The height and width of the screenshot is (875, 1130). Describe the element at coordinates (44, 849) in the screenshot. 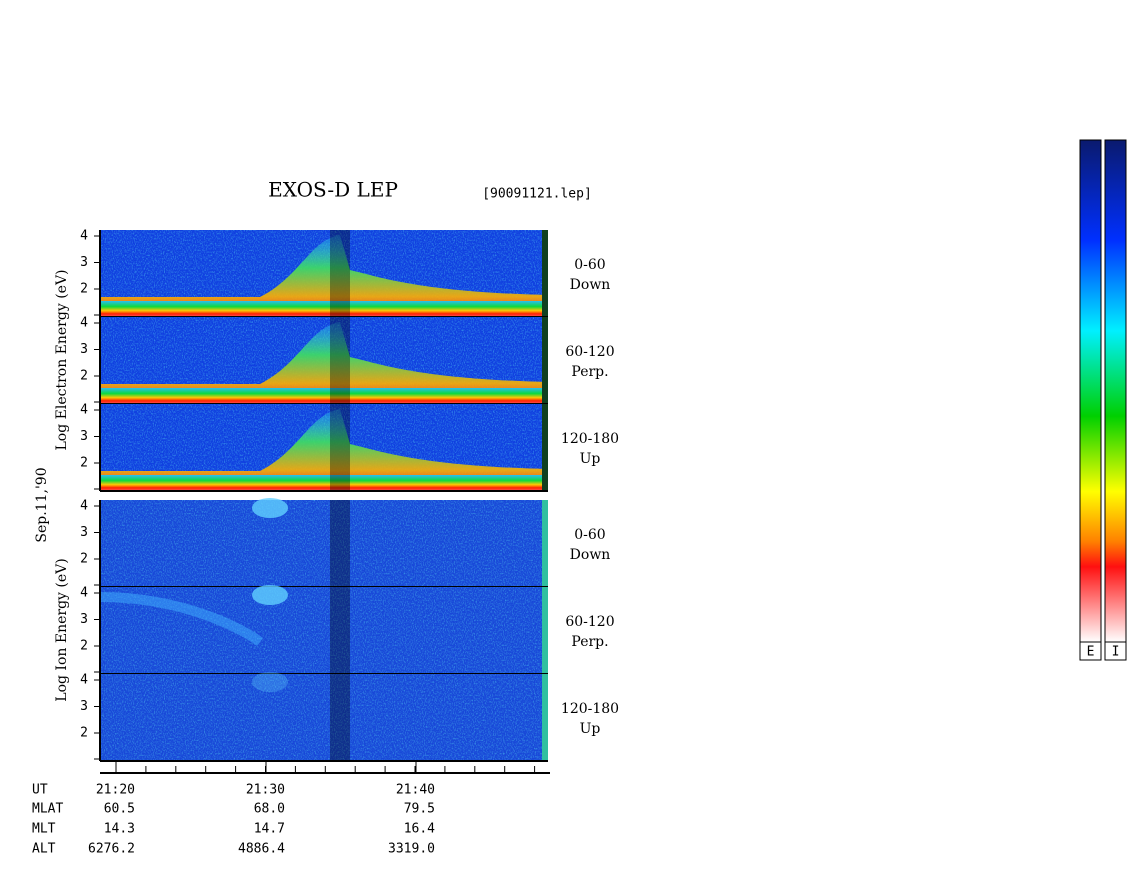

I see `row-label: ALT` at that location.